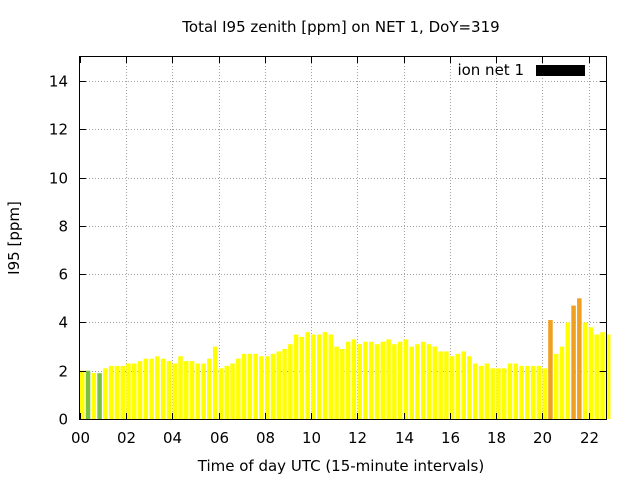 The image size is (640, 480). What do you see at coordinates (496, 438) in the screenshot?
I see `x-tick-label: 18` at bounding box center [496, 438].